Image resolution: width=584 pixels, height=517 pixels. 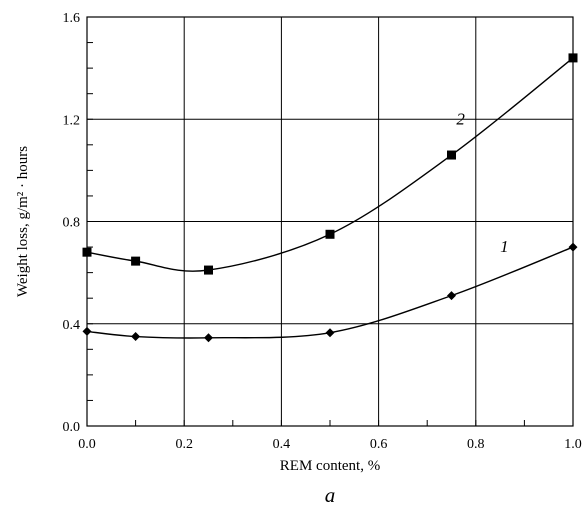 I want to click on x-tick-label: 0.6, so click(x=379, y=444).